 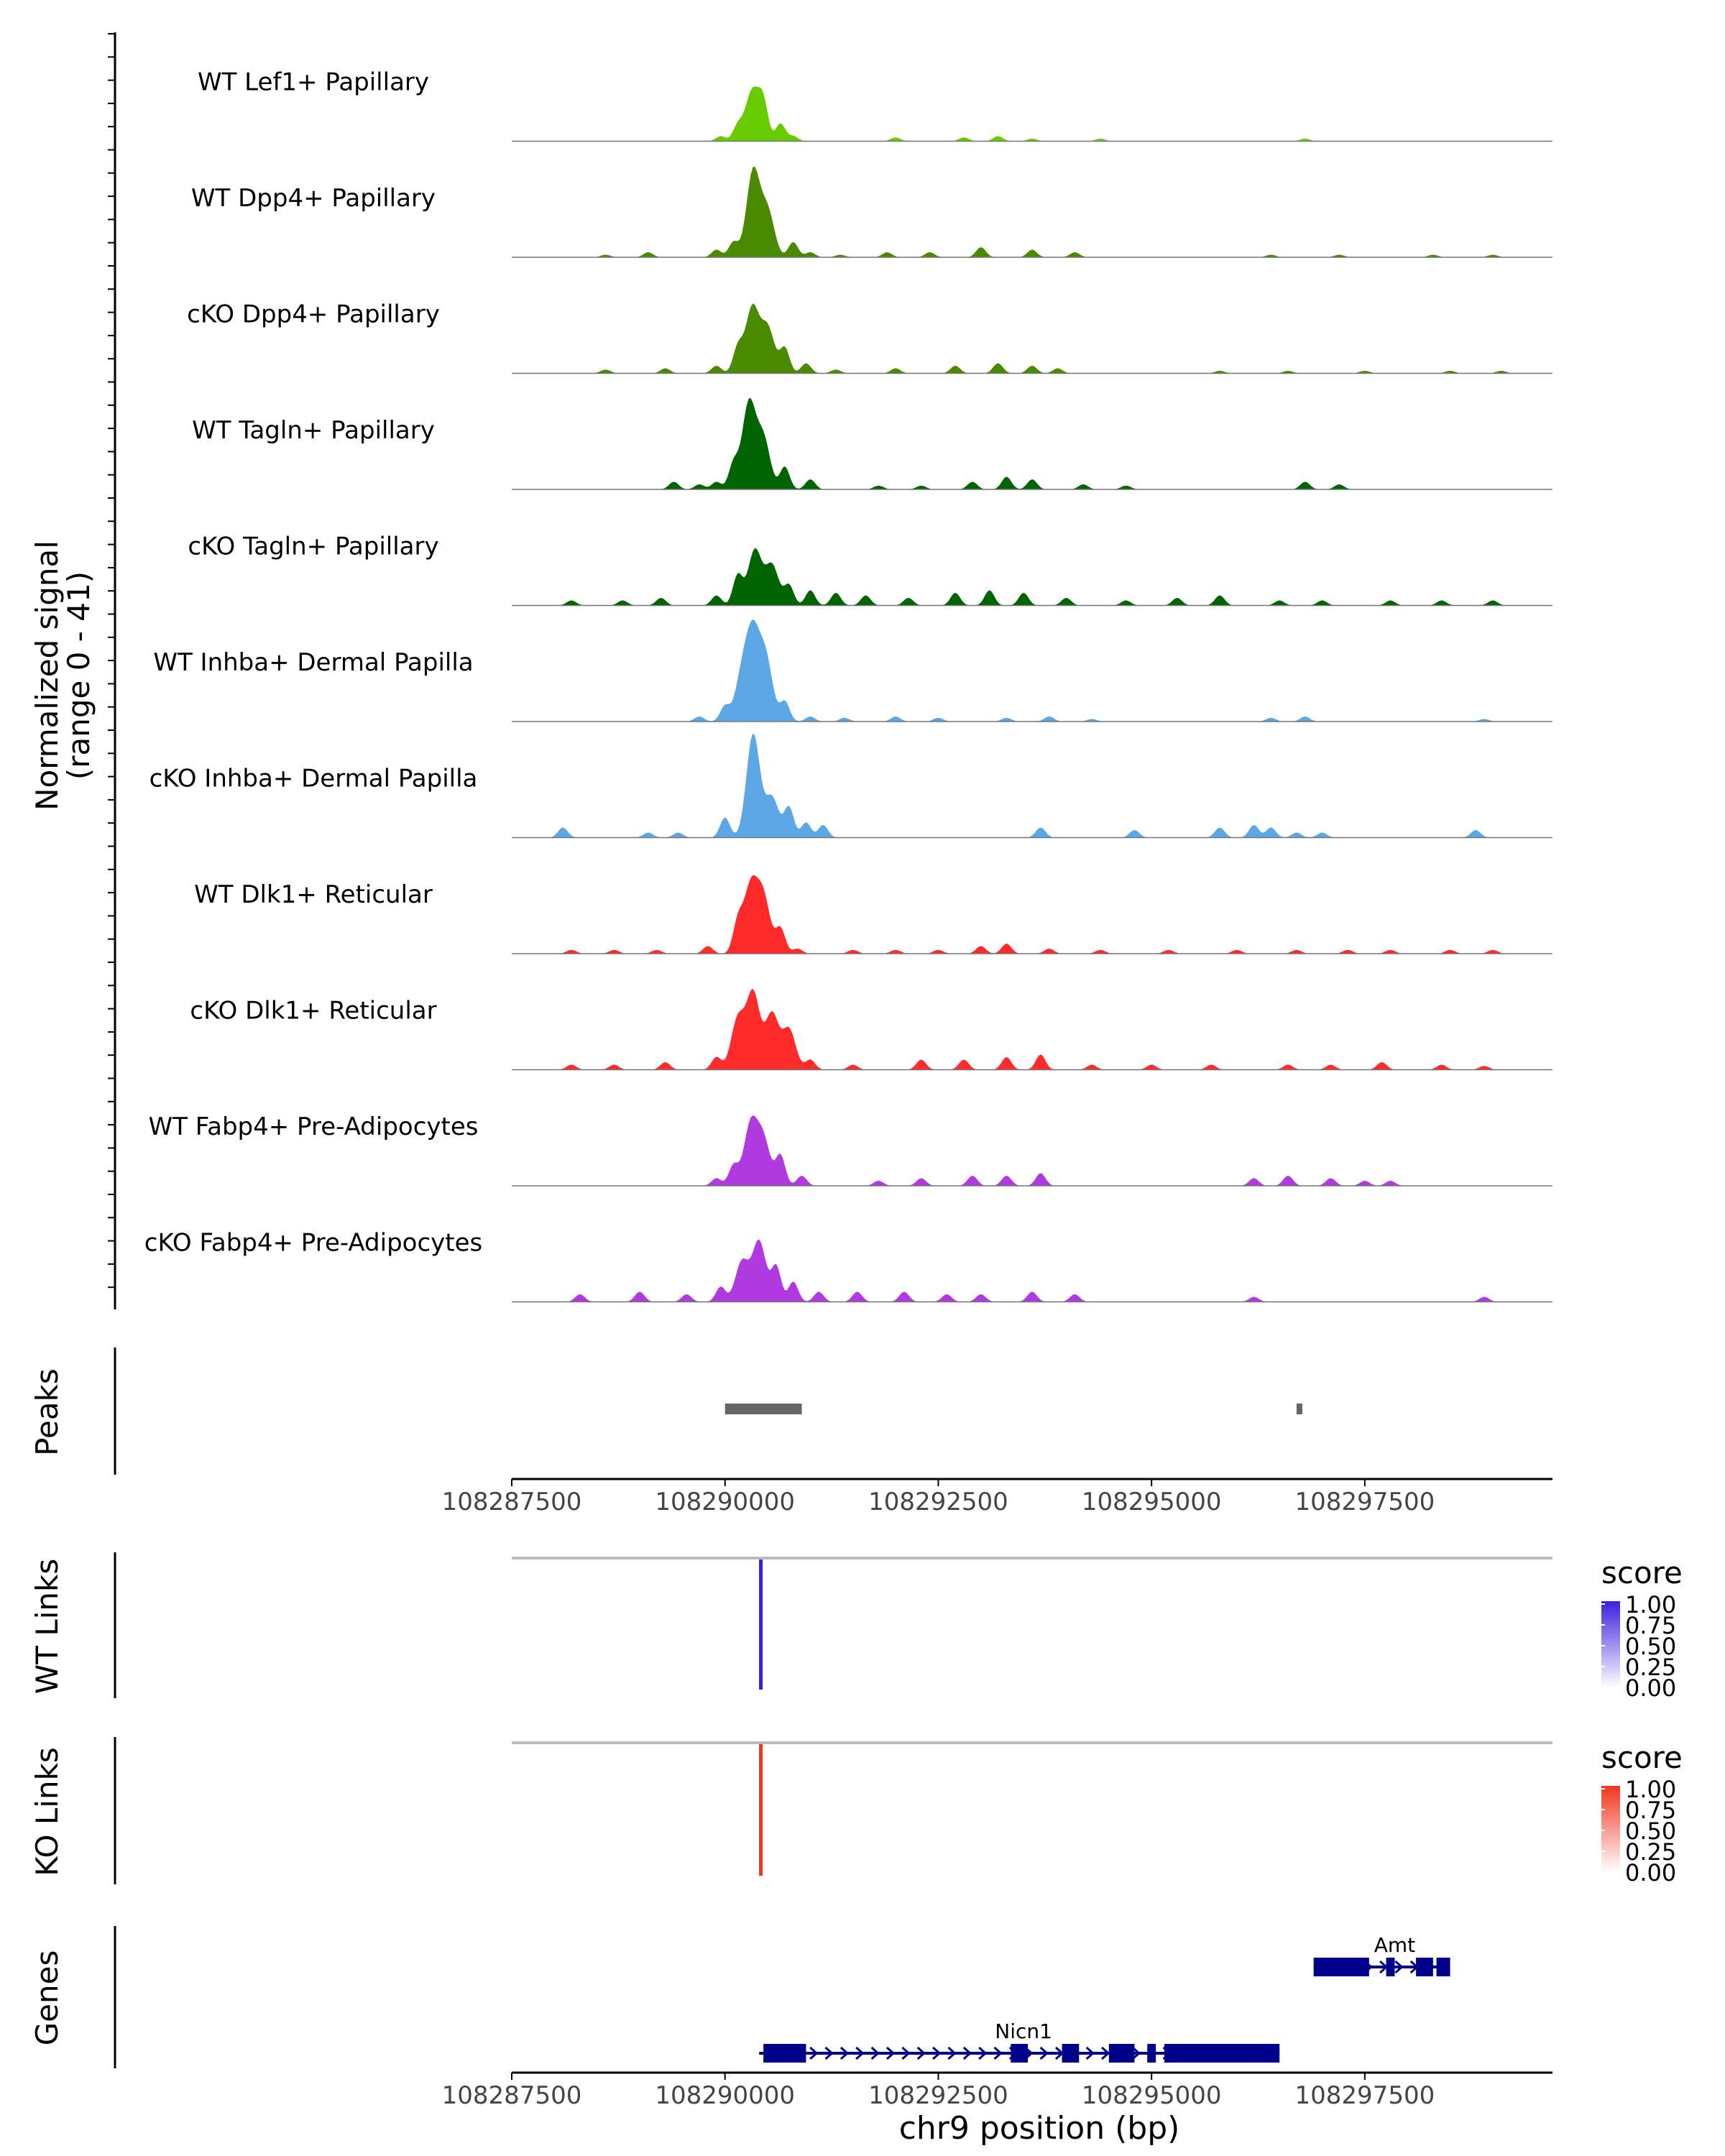 I want to click on ko-links-legend-label: 0.25, so click(x=1650, y=1852).